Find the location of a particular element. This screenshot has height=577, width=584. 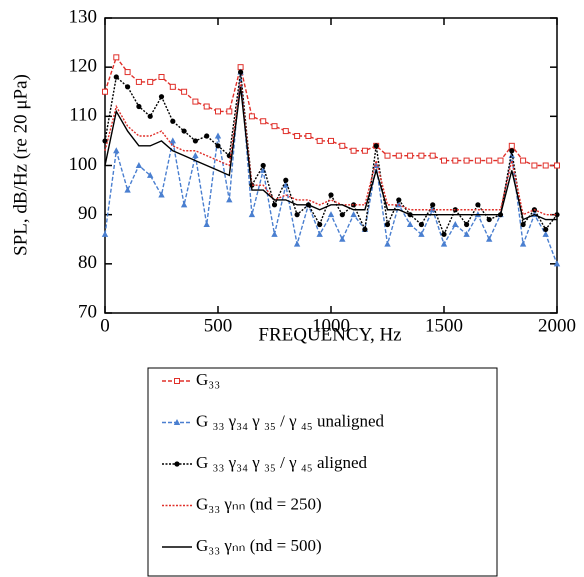

y-axis-label: SPL, dB/Hz (re 20 μPa) is located at coordinates (20, 165).